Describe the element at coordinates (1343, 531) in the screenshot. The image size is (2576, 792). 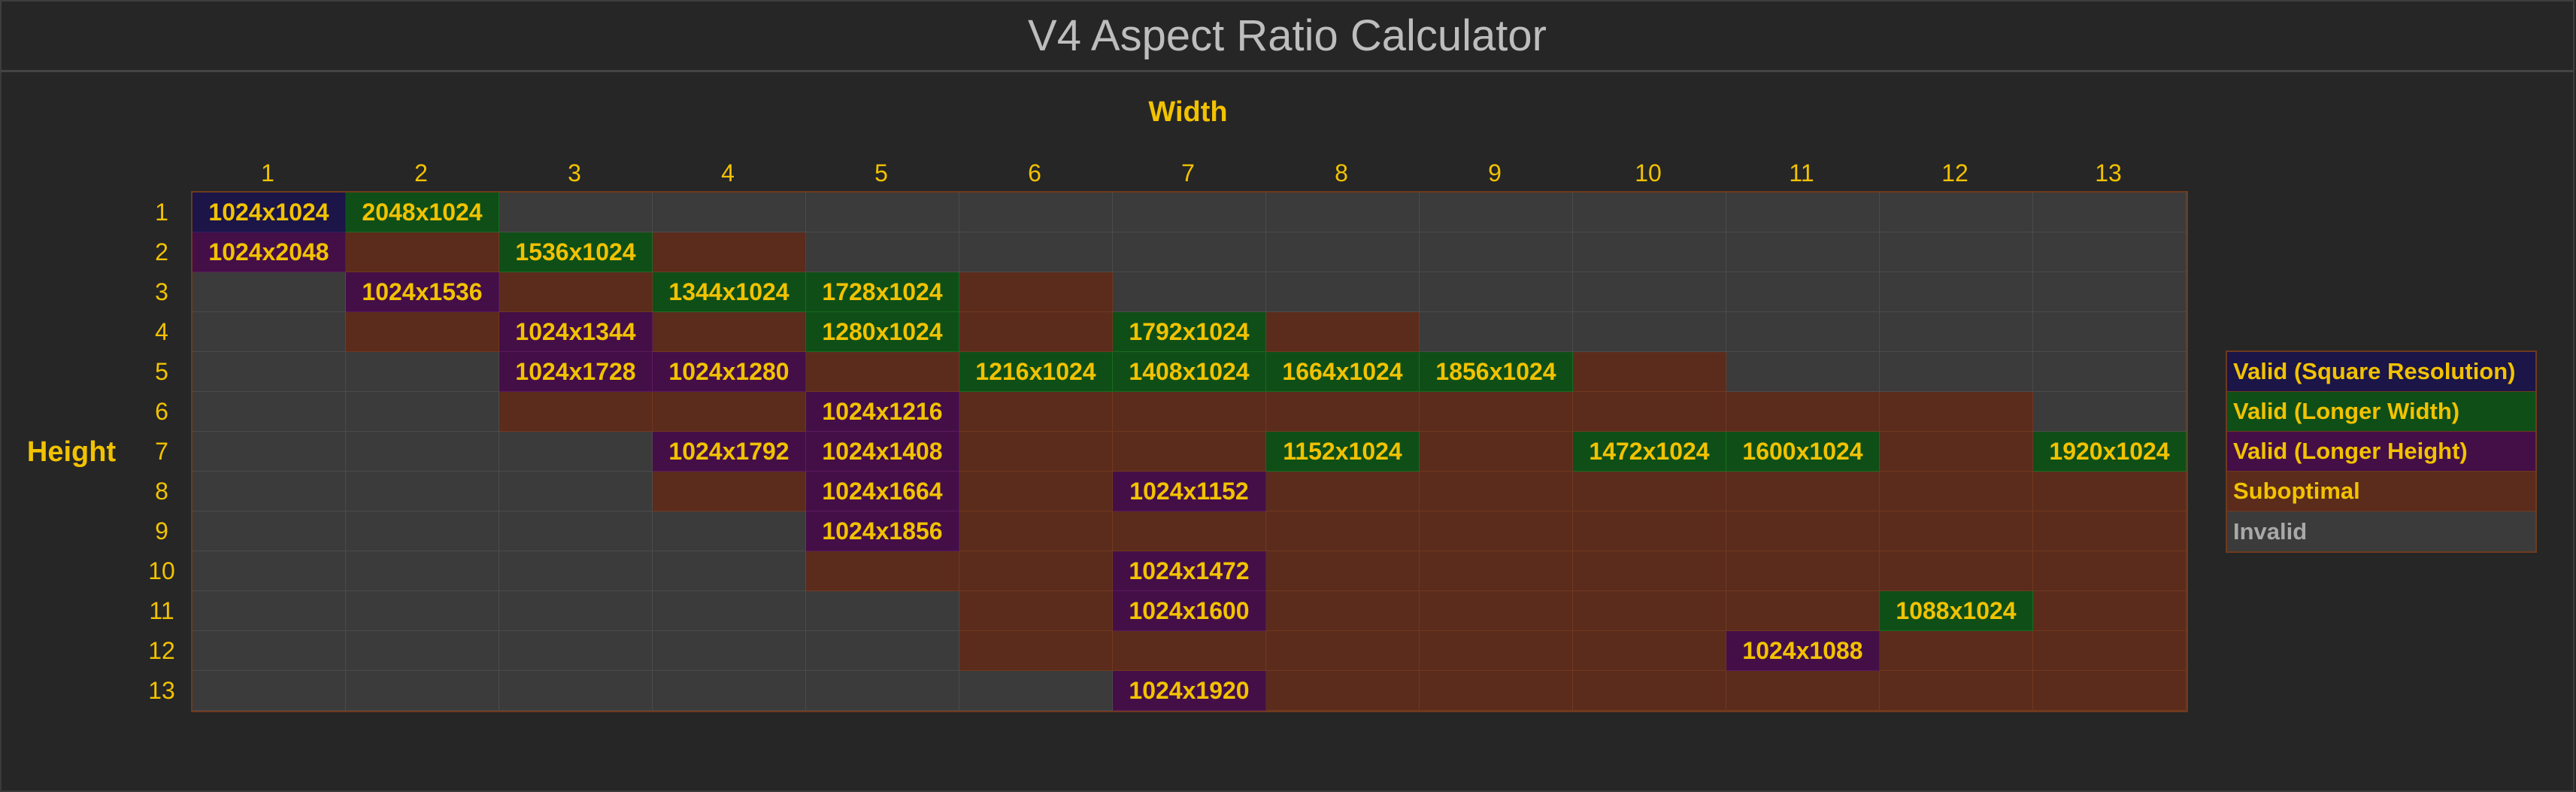
I see `grid-cell-r9-c8` at that location.